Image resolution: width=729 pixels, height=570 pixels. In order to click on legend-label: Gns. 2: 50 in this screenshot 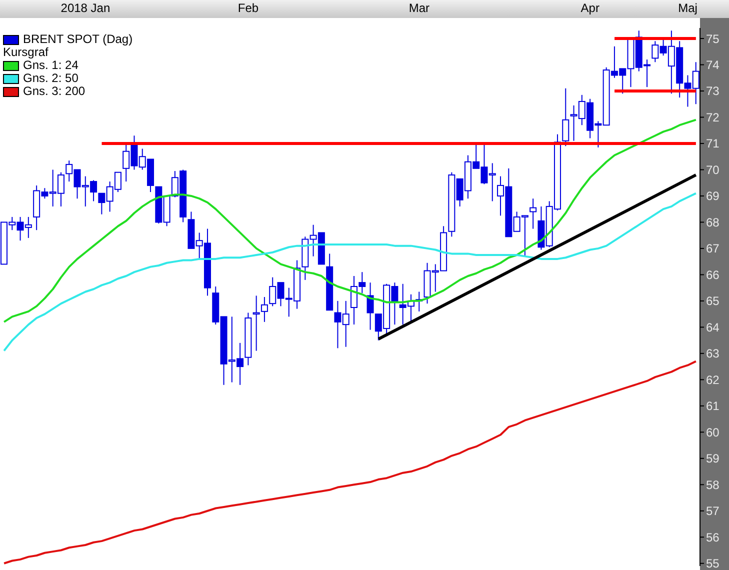, I will do `click(50, 78)`.